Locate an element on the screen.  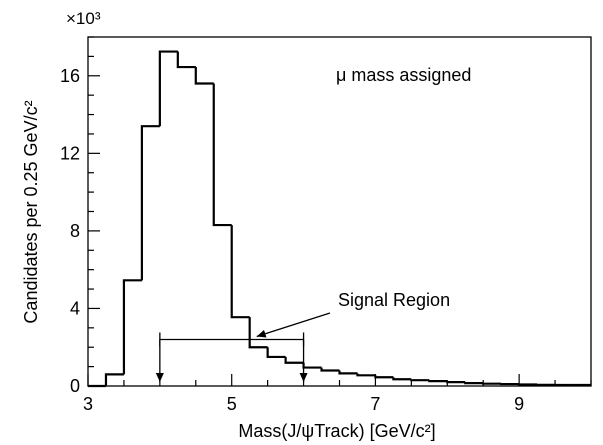
y-tick-label: 4 is located at coordinates (75, 308).